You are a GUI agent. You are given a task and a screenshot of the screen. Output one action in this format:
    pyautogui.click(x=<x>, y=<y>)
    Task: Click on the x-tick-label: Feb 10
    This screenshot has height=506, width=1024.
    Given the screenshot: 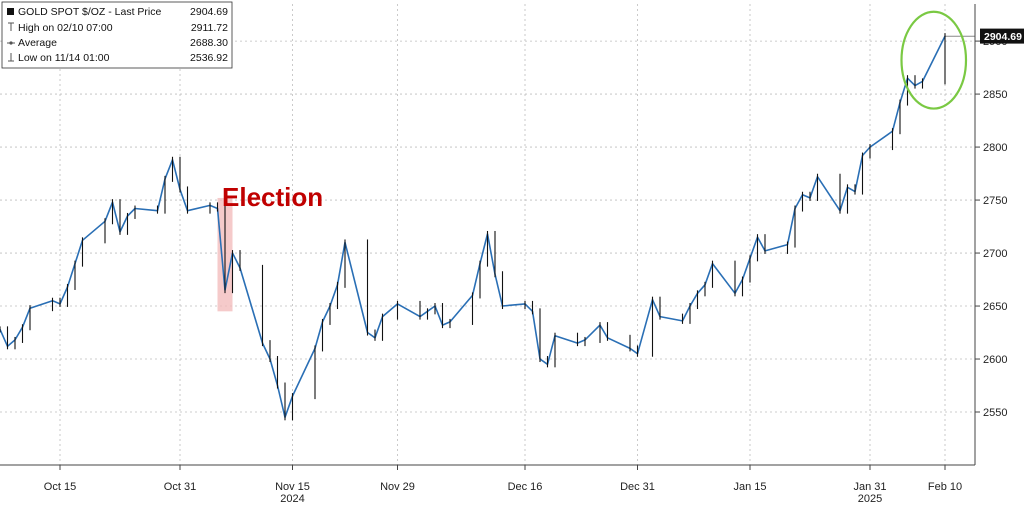 What is the action you would take?
    pyautogui.click(x=945, y=487)
    